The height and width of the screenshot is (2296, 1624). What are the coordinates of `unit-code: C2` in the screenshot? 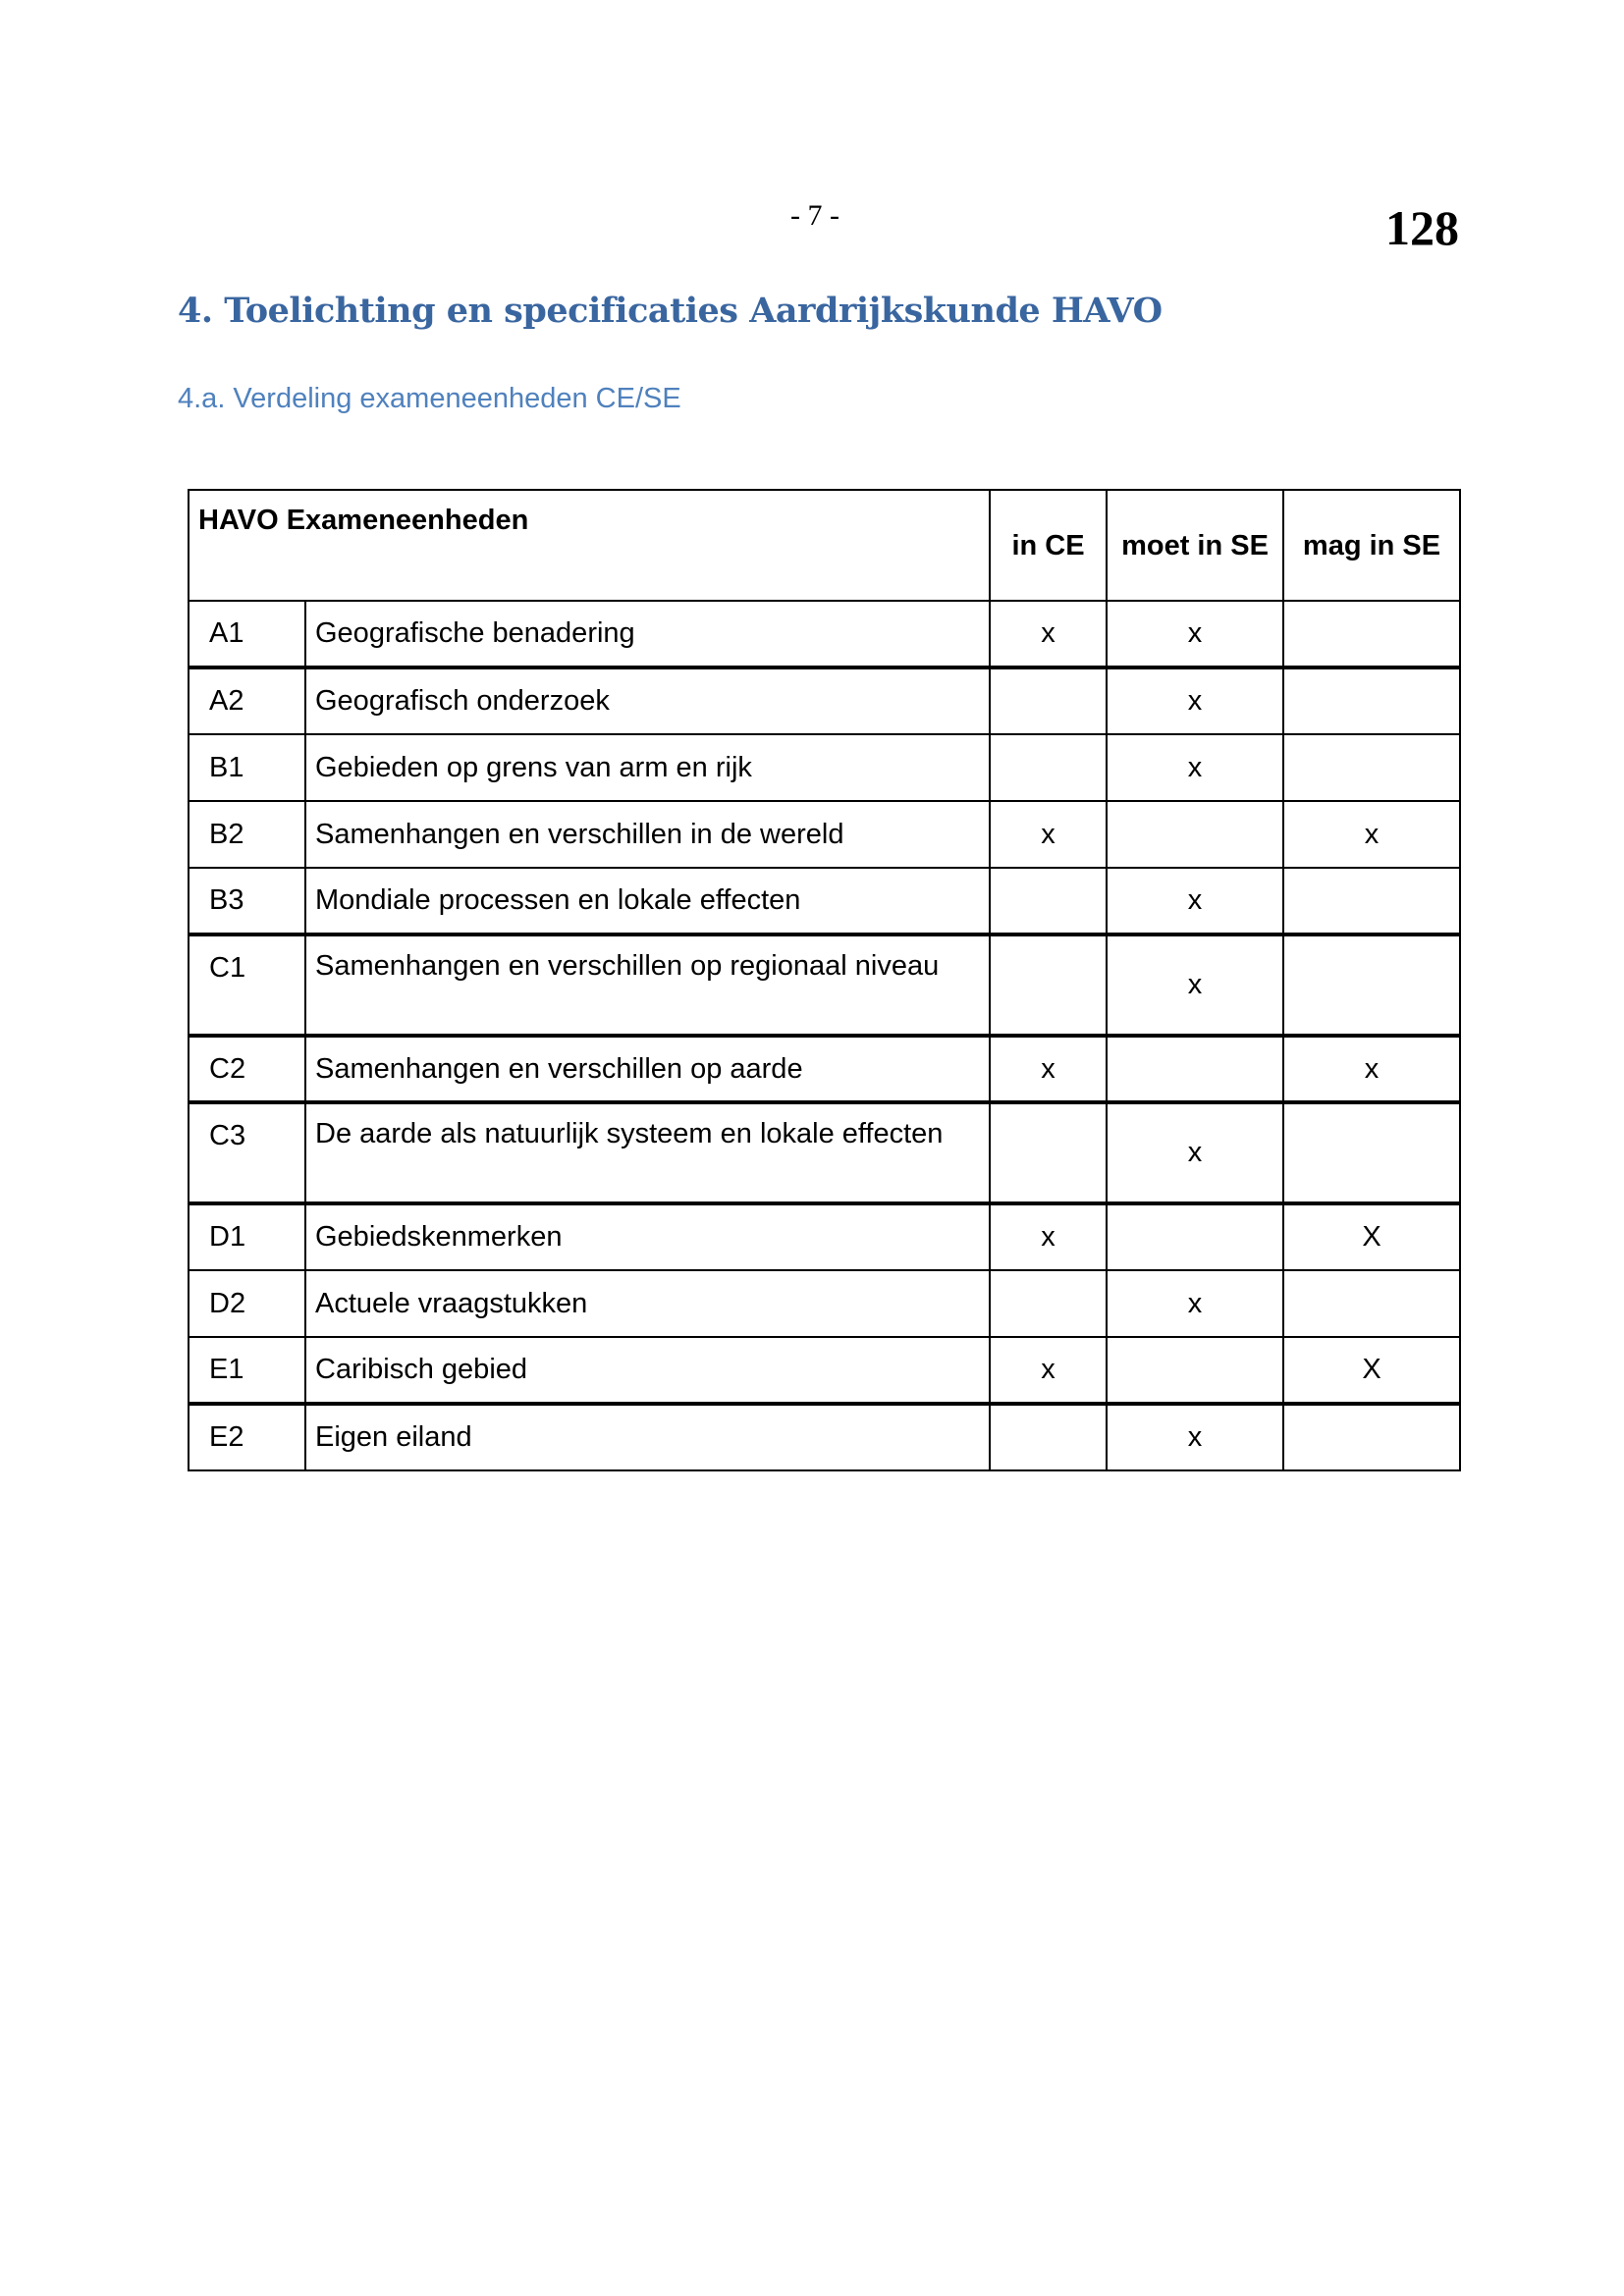 It's located at (247, 1070).